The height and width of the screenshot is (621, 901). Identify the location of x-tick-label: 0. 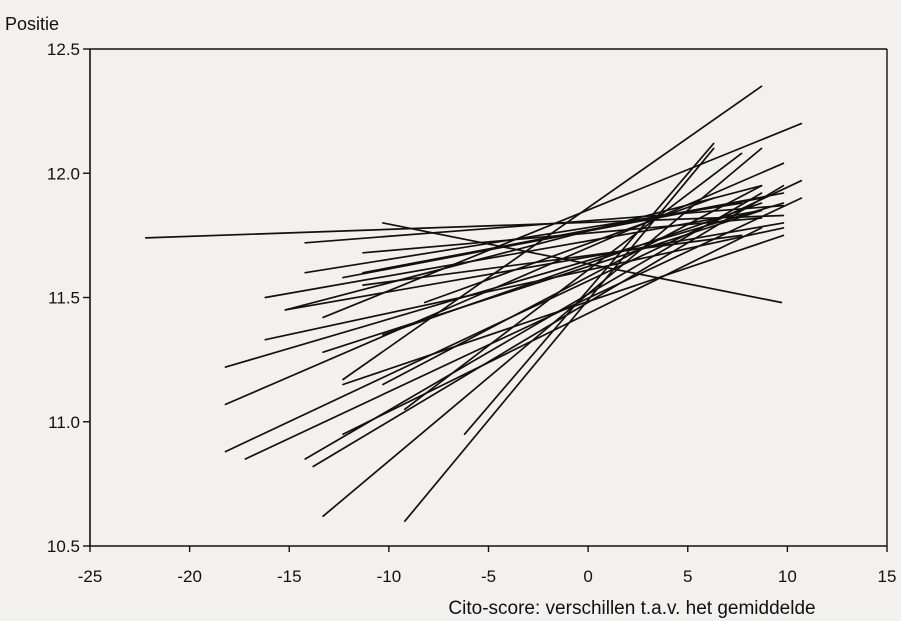
(587, 576).